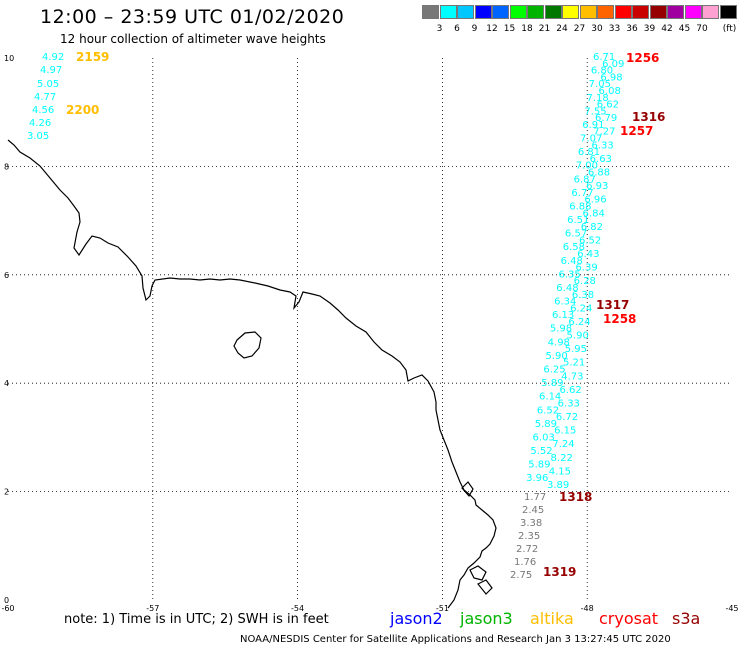  What do you see at coordinates (649, 29) in the screenshot?
I see `legend-tick-label: 39` at bounding box center [649, 29].